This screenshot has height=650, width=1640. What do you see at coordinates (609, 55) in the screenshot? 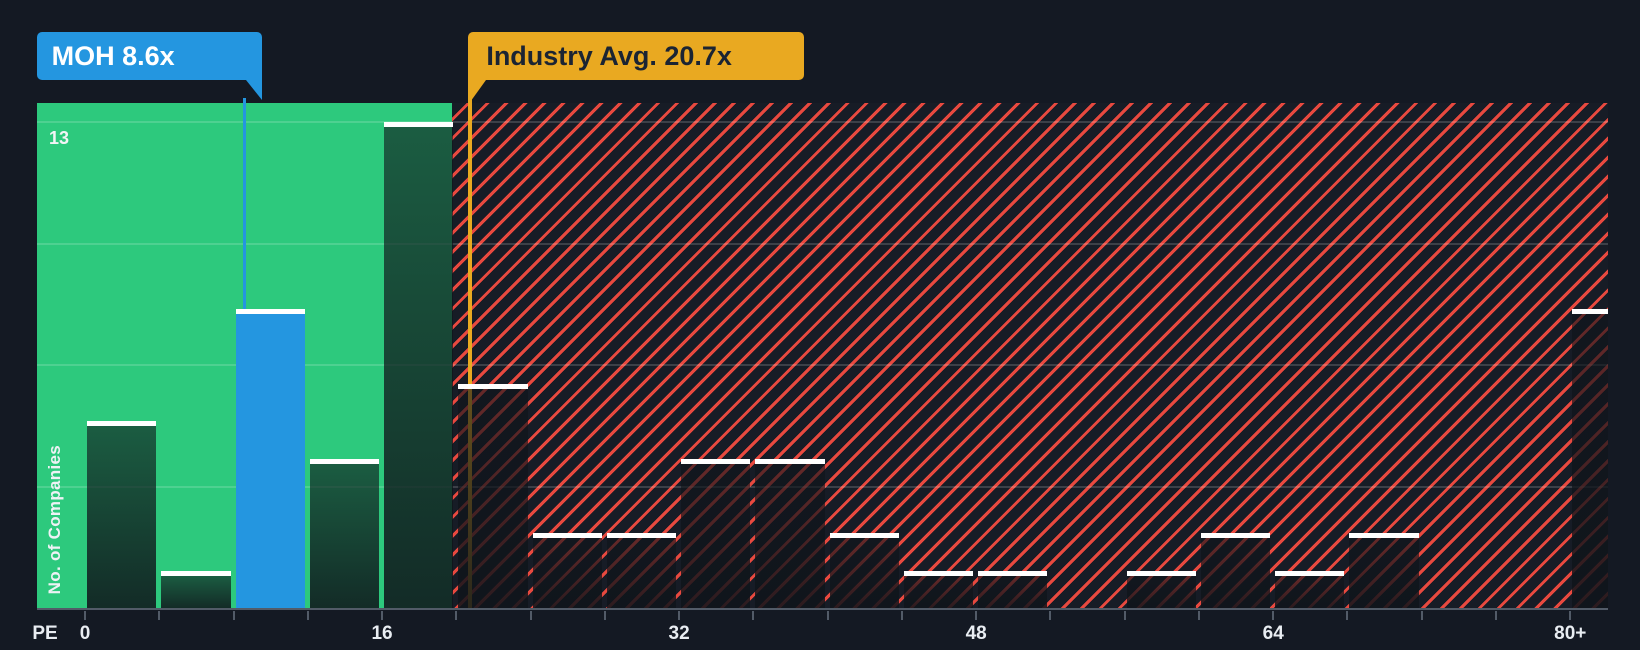
I see `industry-average-callout-label: Industry Avg. 20.7x` at bounding box center [609, 55].